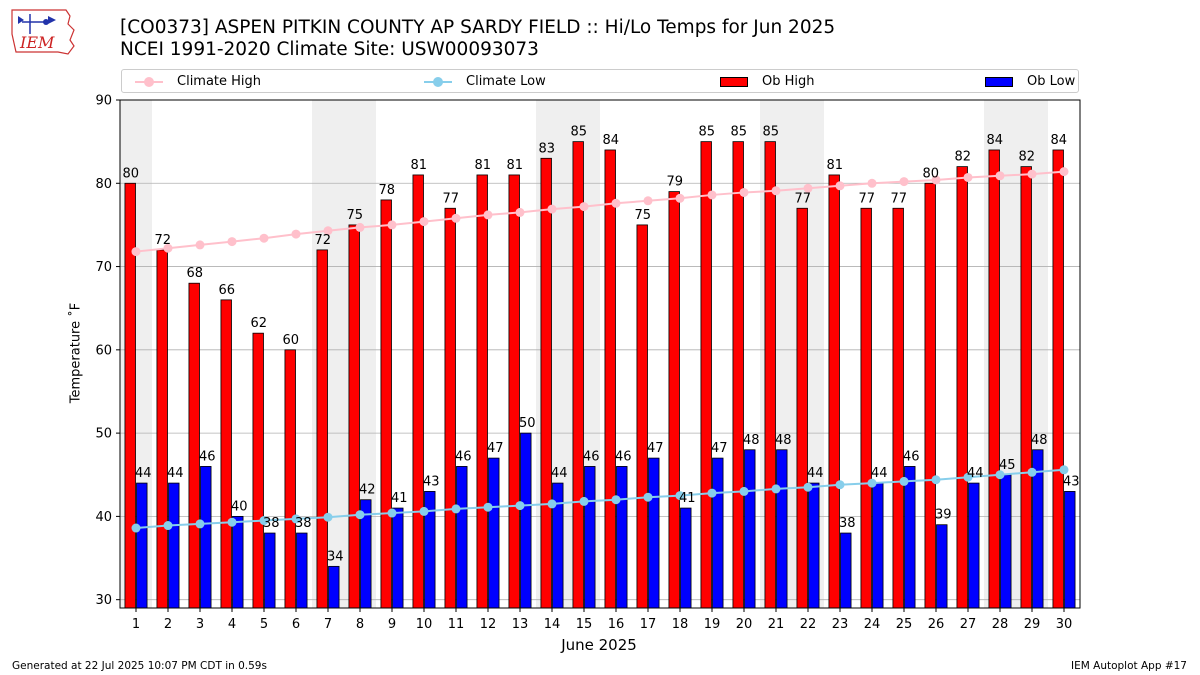  Describe the element at coordinates (200, 624) in the screenshot. I see `x-tick-label-3: 3` at that location.